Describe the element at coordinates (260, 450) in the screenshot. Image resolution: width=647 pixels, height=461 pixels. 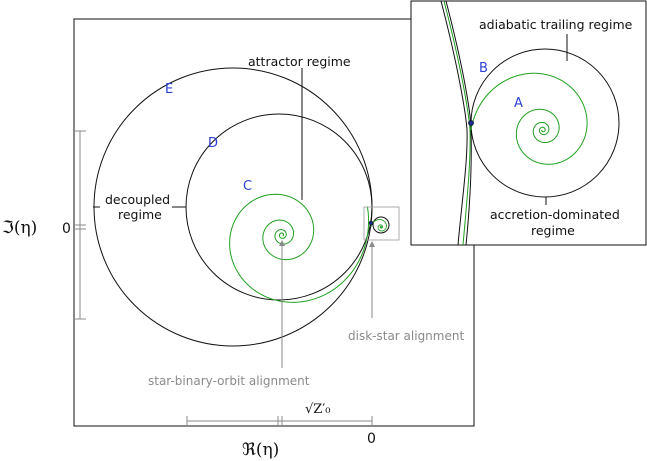
I see `x-axis-label: ℜ(η)` at that location.